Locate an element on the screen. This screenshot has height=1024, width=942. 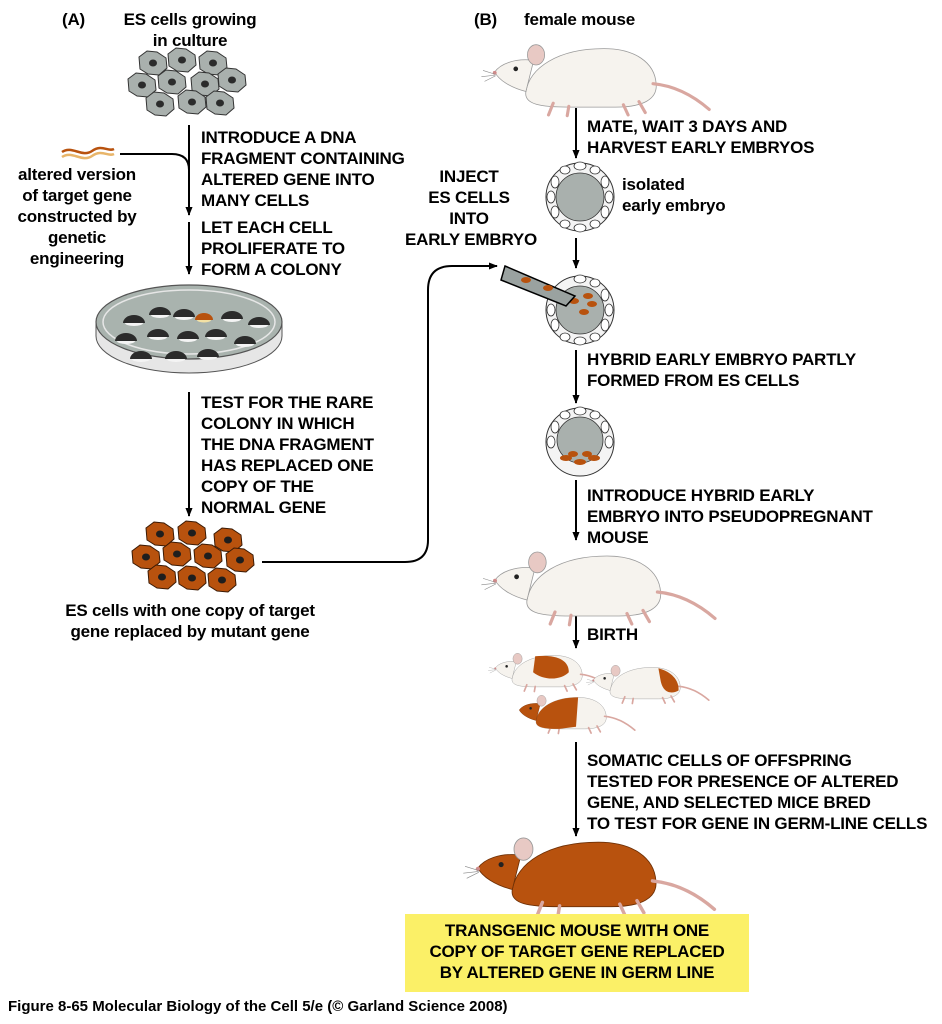
petri-dish is located at coordinates (189, 329).